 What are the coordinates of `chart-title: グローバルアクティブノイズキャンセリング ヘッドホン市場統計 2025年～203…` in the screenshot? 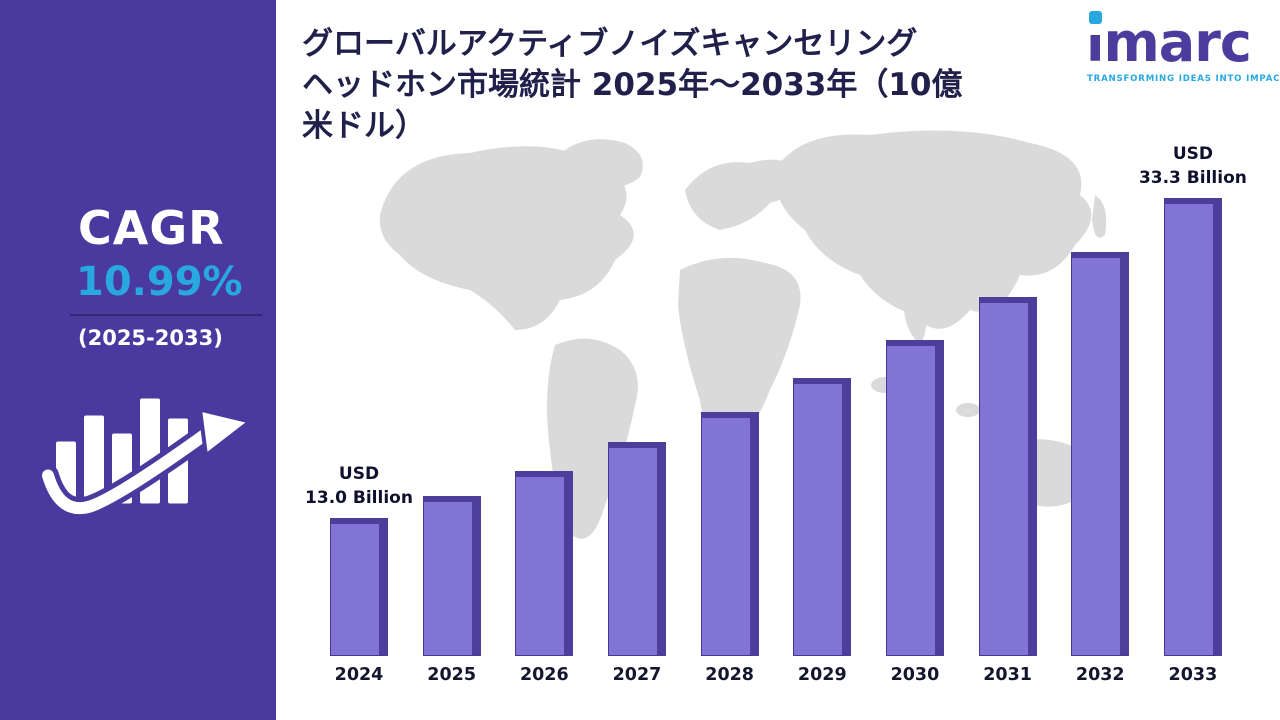 It's located at (697, 85).